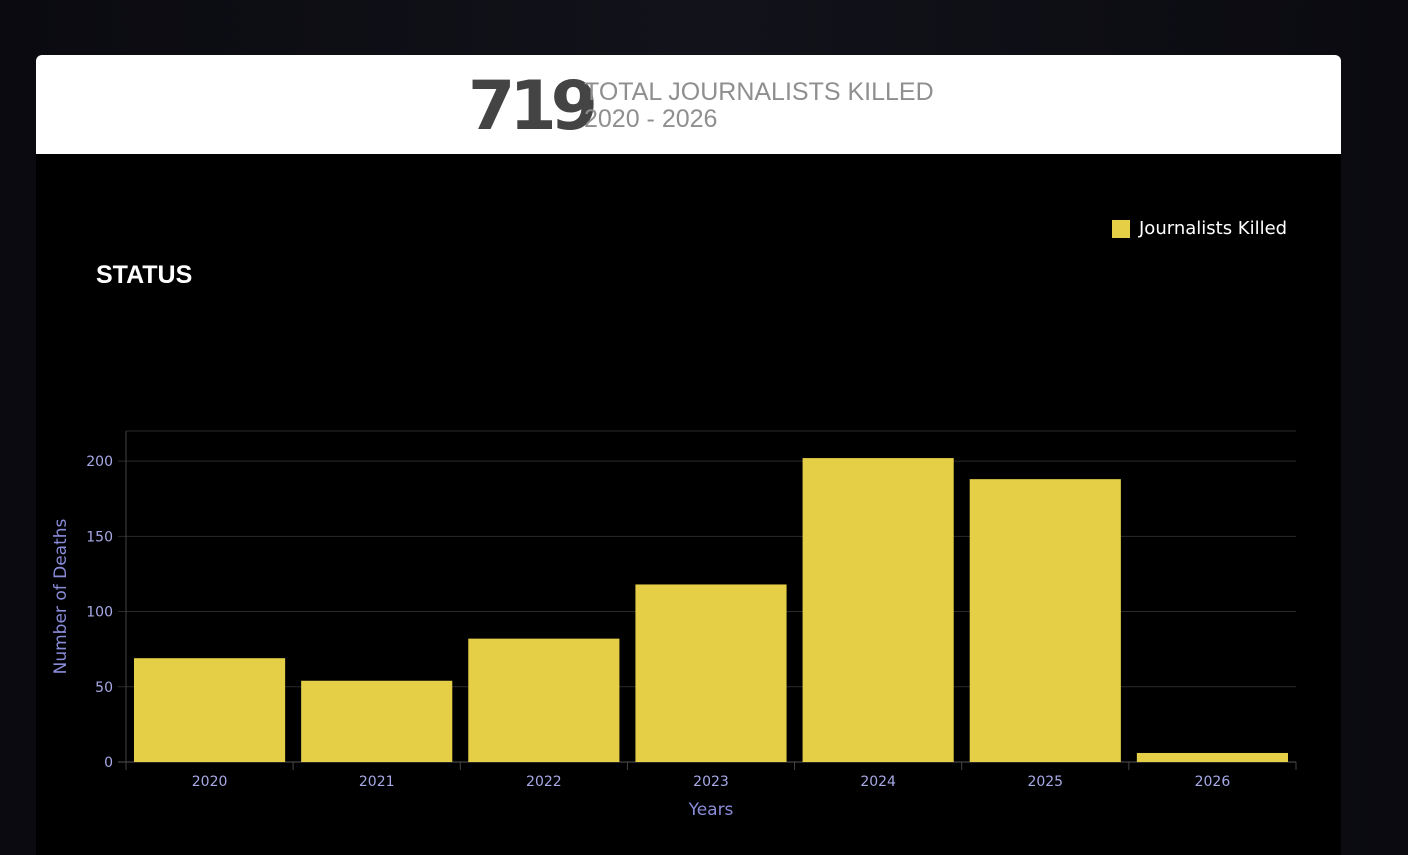  I want to click on y-tick-label: 100, so click(99, 613).